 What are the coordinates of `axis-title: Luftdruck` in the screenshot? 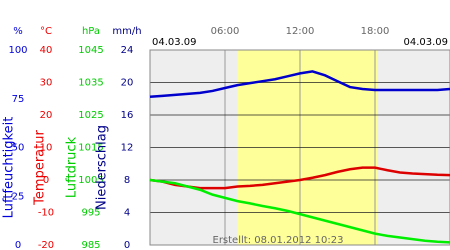 It's located at (72, 167).